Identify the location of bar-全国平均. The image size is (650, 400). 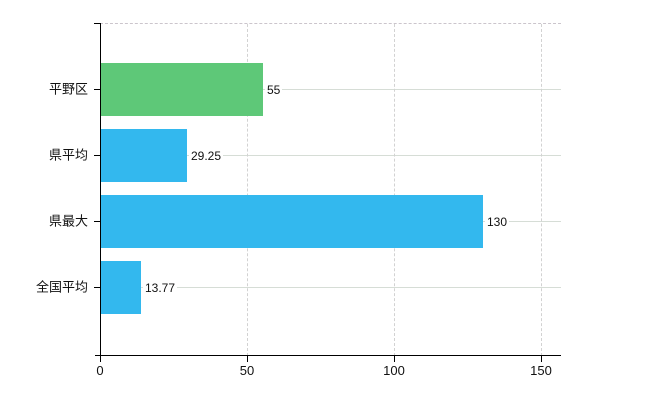
(121, 287).